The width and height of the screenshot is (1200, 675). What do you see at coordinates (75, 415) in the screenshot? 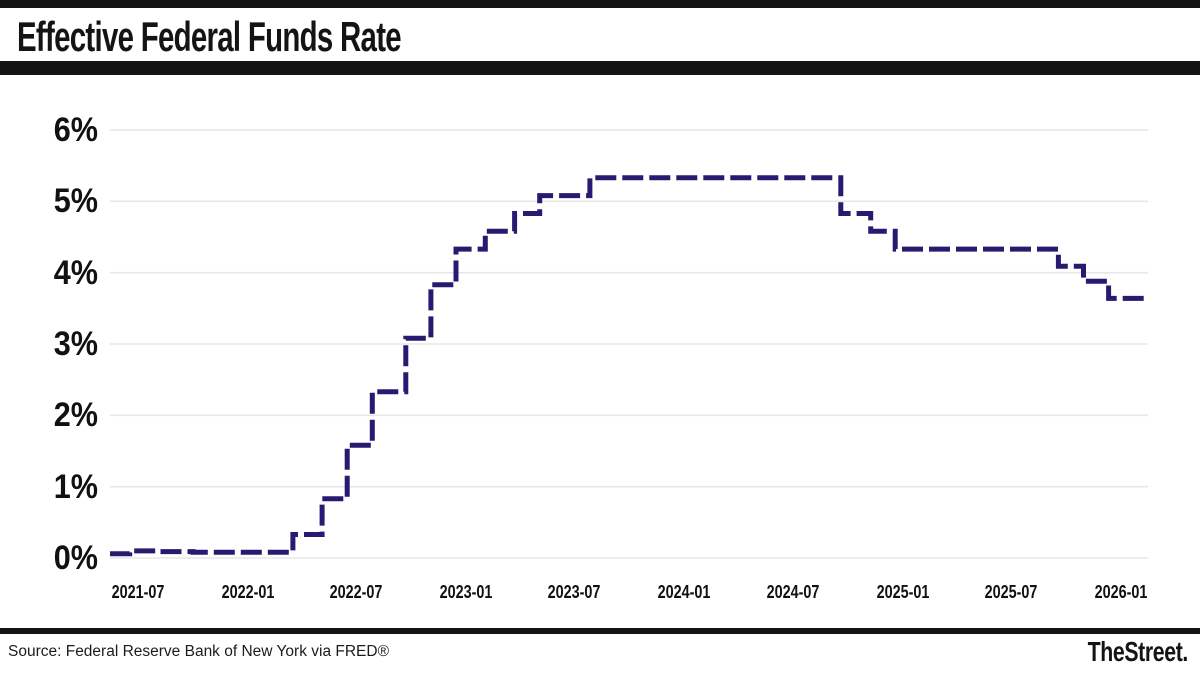
I see `y-tick-label: 2%` at bounding box center [75, 415].